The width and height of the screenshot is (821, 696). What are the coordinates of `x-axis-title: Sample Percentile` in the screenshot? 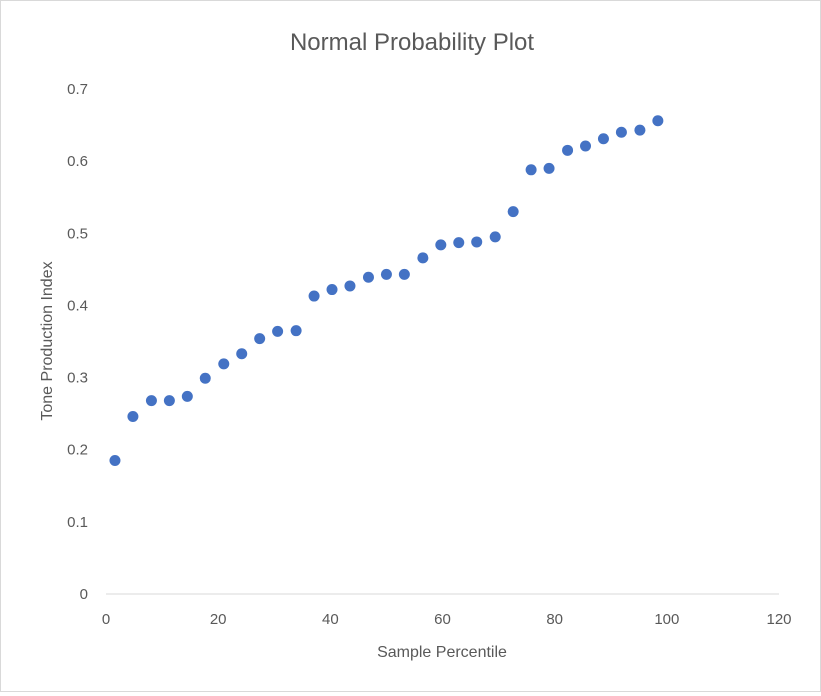 It's located at (442, 652).